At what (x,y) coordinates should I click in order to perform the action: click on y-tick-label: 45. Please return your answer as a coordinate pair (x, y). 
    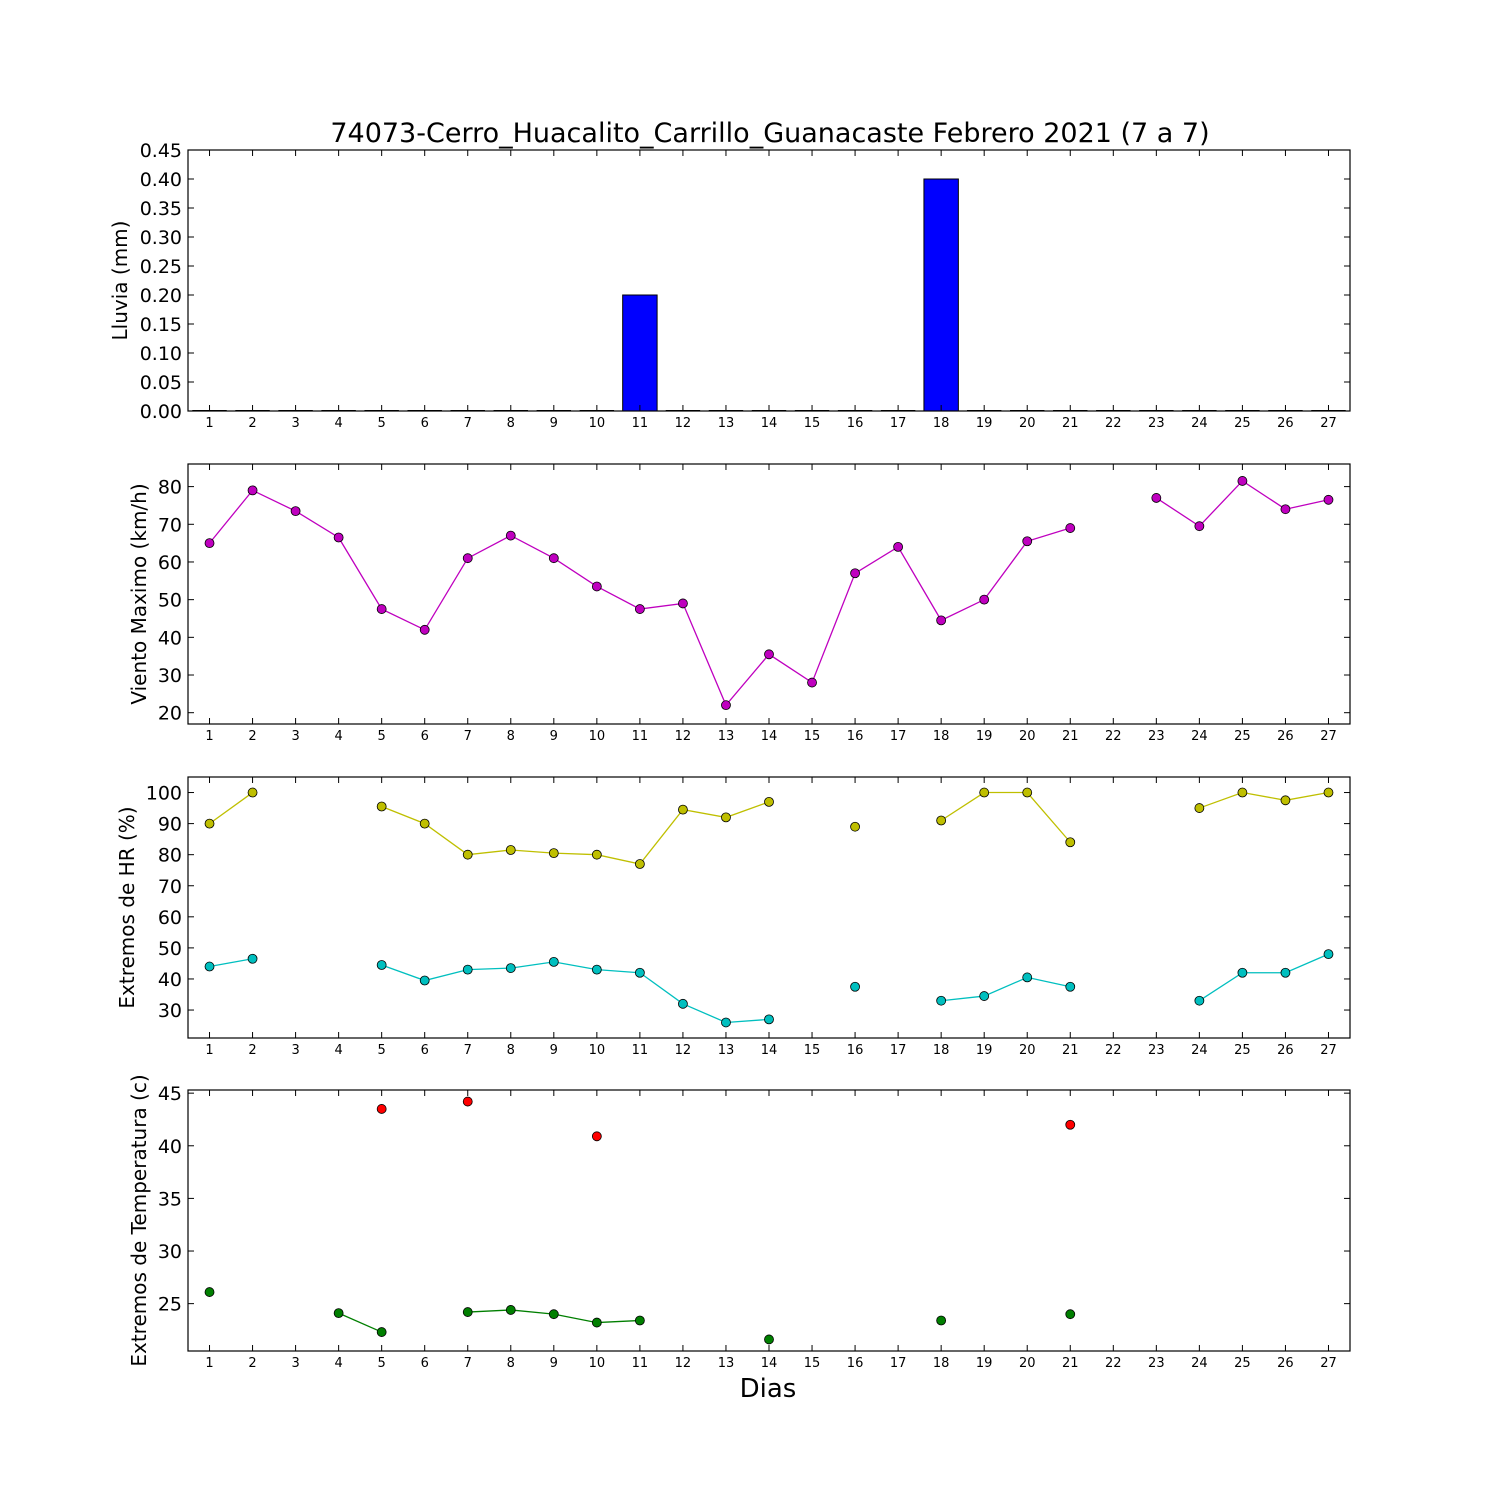
    Looking at the image, I should click on (170, 1094).